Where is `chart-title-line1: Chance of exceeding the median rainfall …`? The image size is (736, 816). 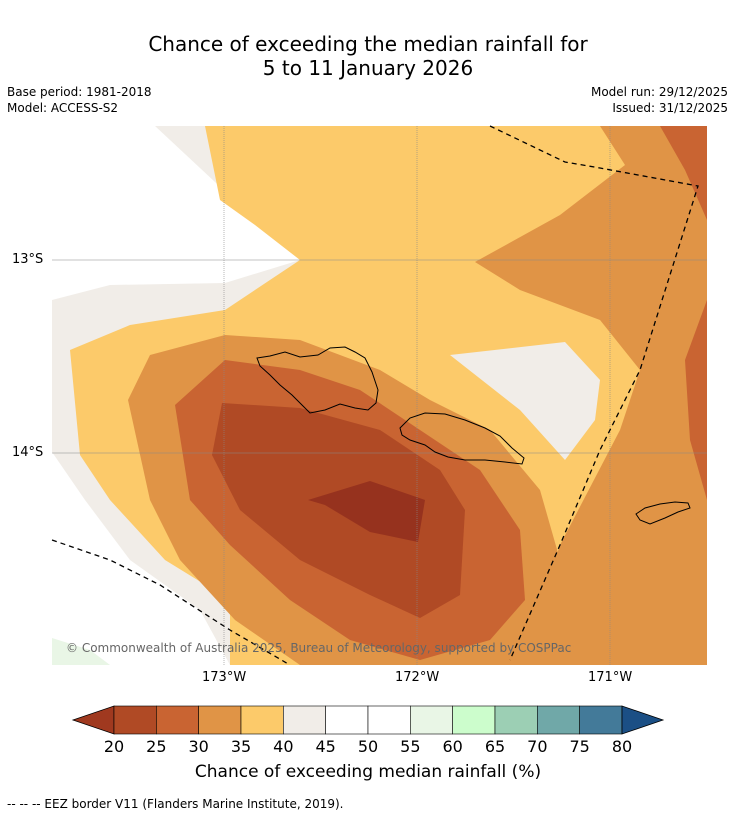 chart-title-line1: Chance of exceeding the median rainfall … is located at coordinates (368, 44).